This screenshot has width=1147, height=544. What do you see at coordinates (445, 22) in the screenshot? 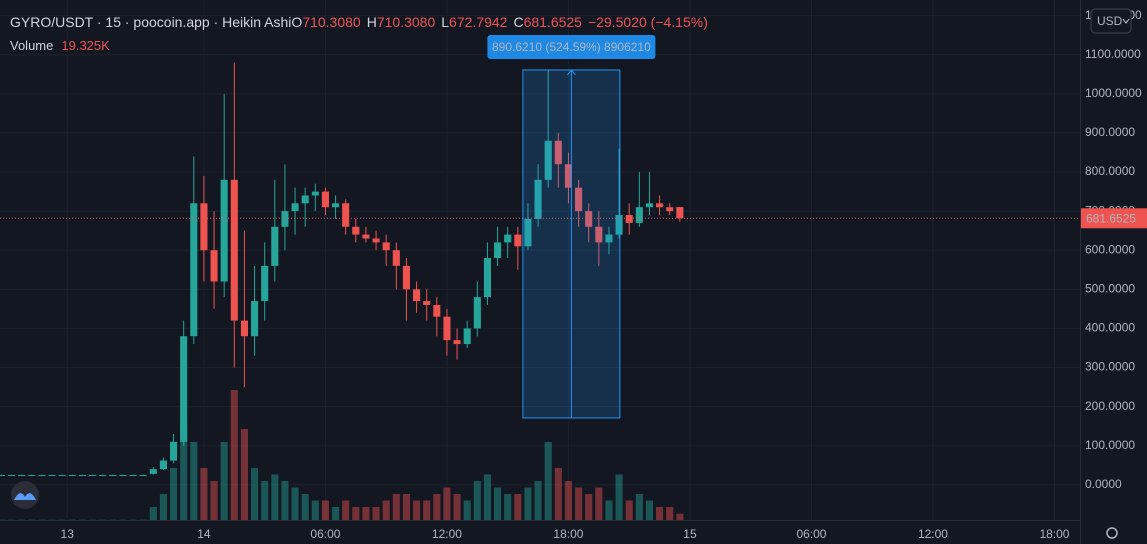
I see `ohlc-key: L` at bounding box center [445, 22].